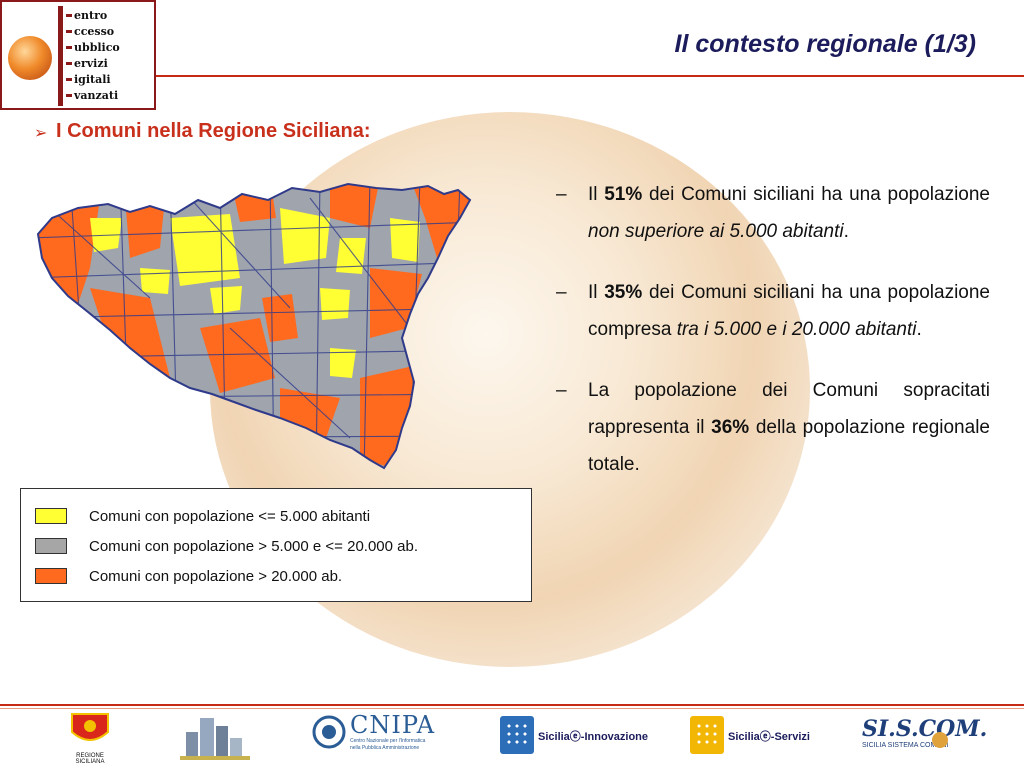 This screenshot has height=768, width=1024. I want to click on buildings-logo, so click(215, 738).